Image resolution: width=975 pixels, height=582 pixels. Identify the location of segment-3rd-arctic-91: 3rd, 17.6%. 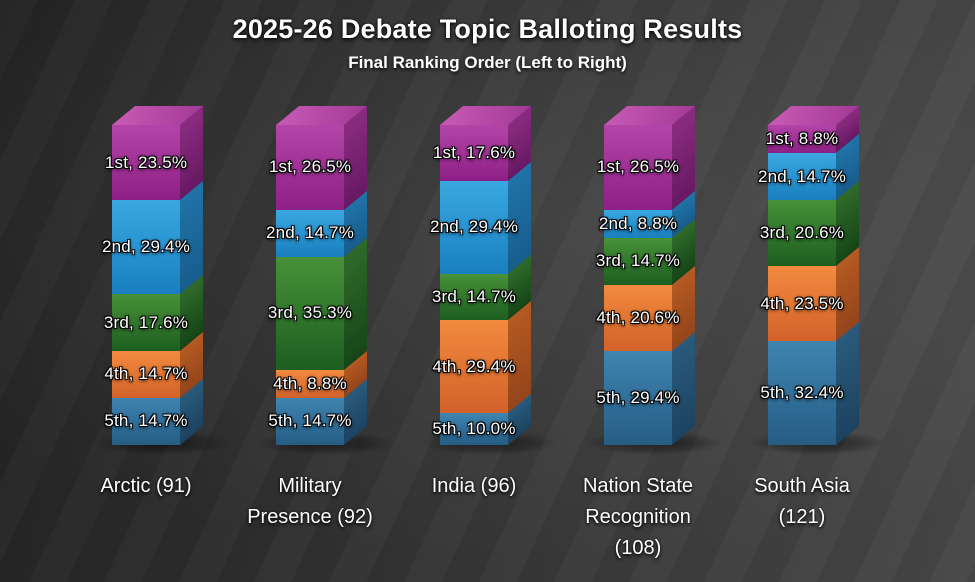
(146, 322).